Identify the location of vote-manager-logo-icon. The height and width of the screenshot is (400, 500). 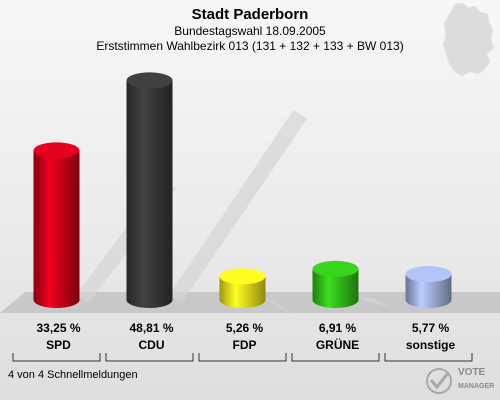
(439, 381).